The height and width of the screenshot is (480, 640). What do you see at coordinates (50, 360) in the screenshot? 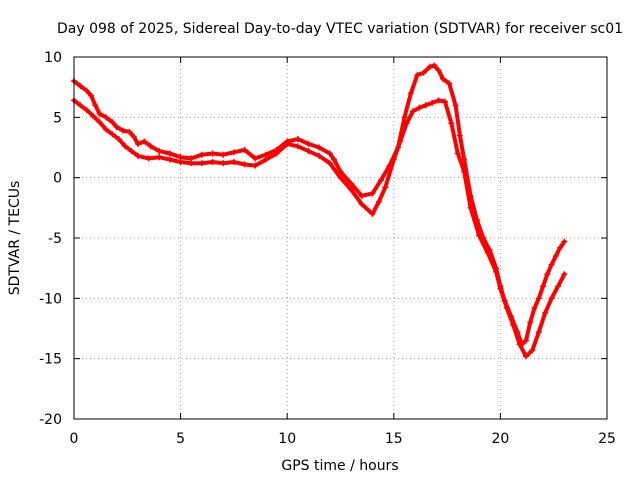
I see `y-tick-label: -15` at bounding box center [50, 360].